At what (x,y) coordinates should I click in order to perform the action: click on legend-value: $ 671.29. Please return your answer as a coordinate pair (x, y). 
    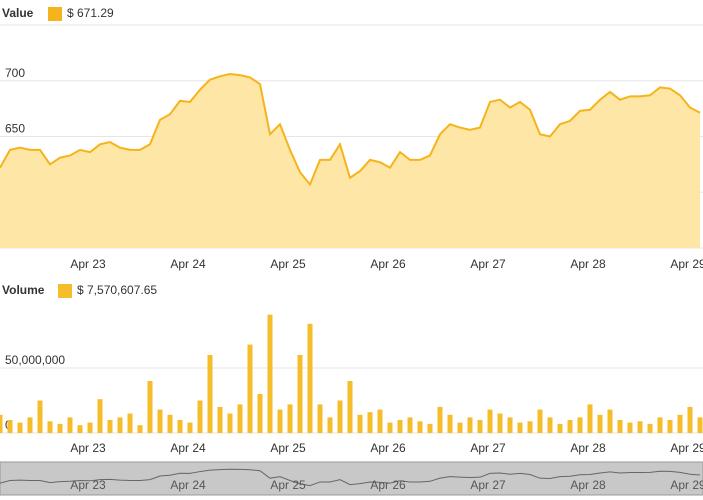
    Looking at the image, I should click on (90, 13).